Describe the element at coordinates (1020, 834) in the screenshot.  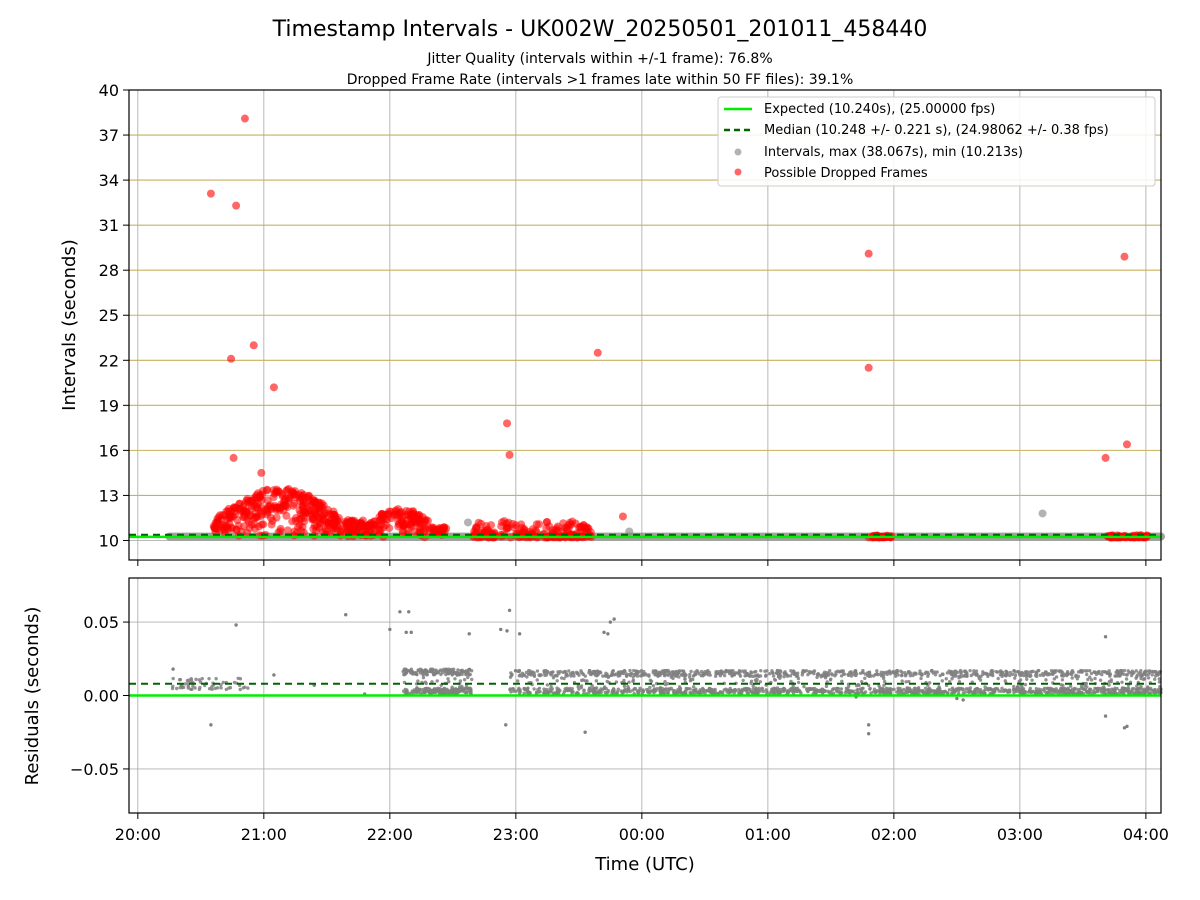
I see `x-tick-label: 03:00` at that location.